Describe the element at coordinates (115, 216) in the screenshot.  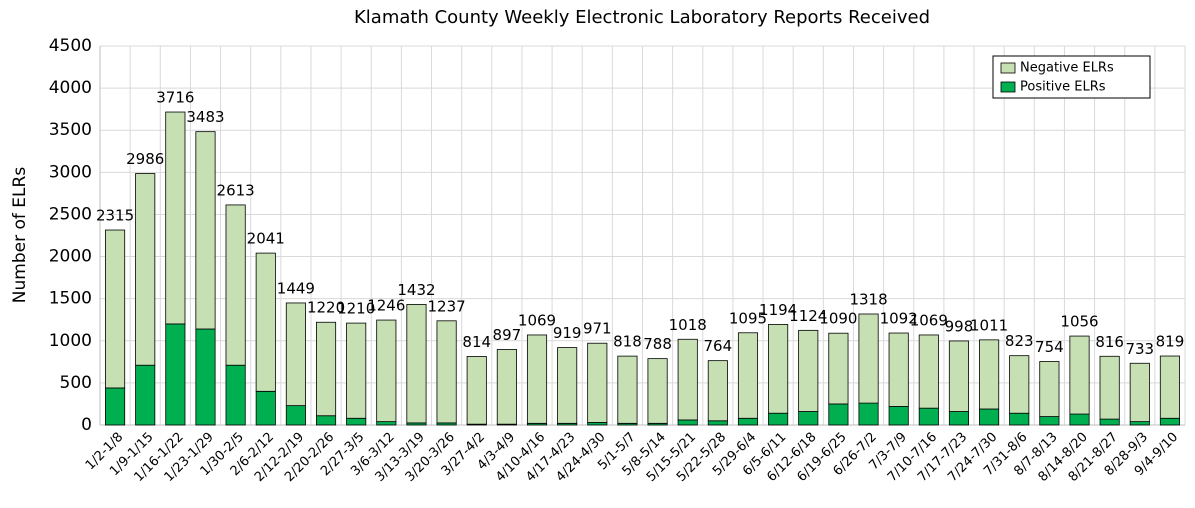
I see `total-label: 2315` at that location.